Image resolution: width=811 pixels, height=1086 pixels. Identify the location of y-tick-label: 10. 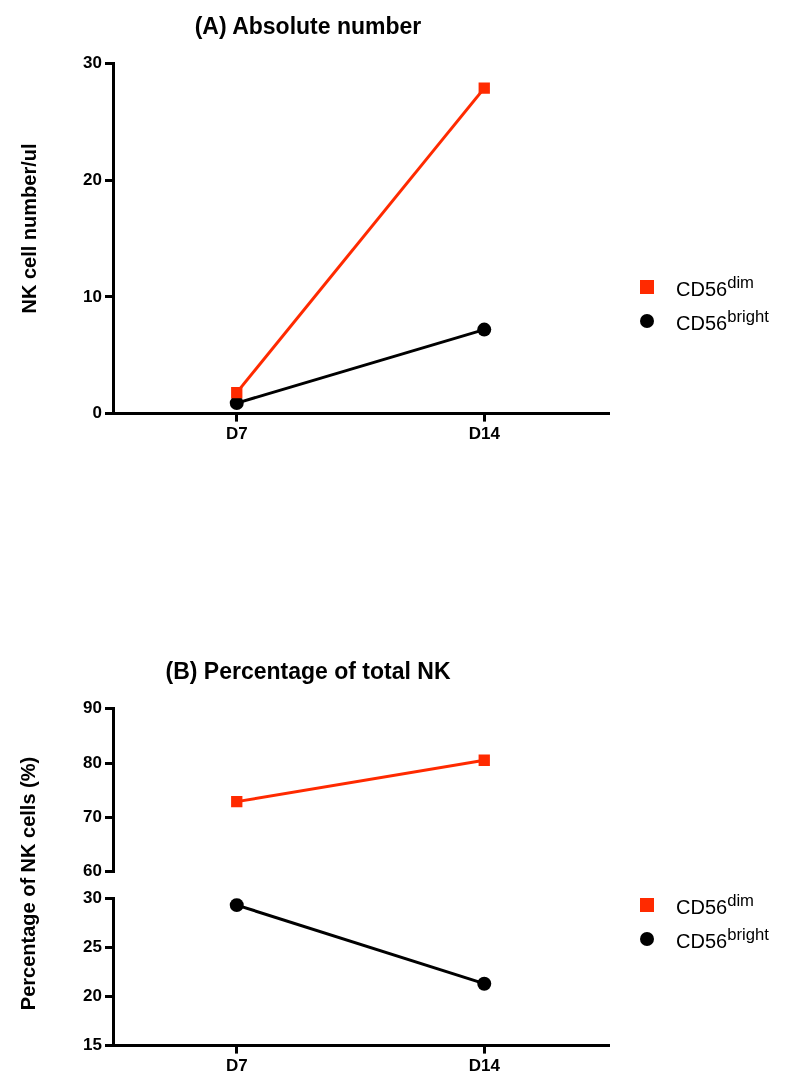
(92, 296).